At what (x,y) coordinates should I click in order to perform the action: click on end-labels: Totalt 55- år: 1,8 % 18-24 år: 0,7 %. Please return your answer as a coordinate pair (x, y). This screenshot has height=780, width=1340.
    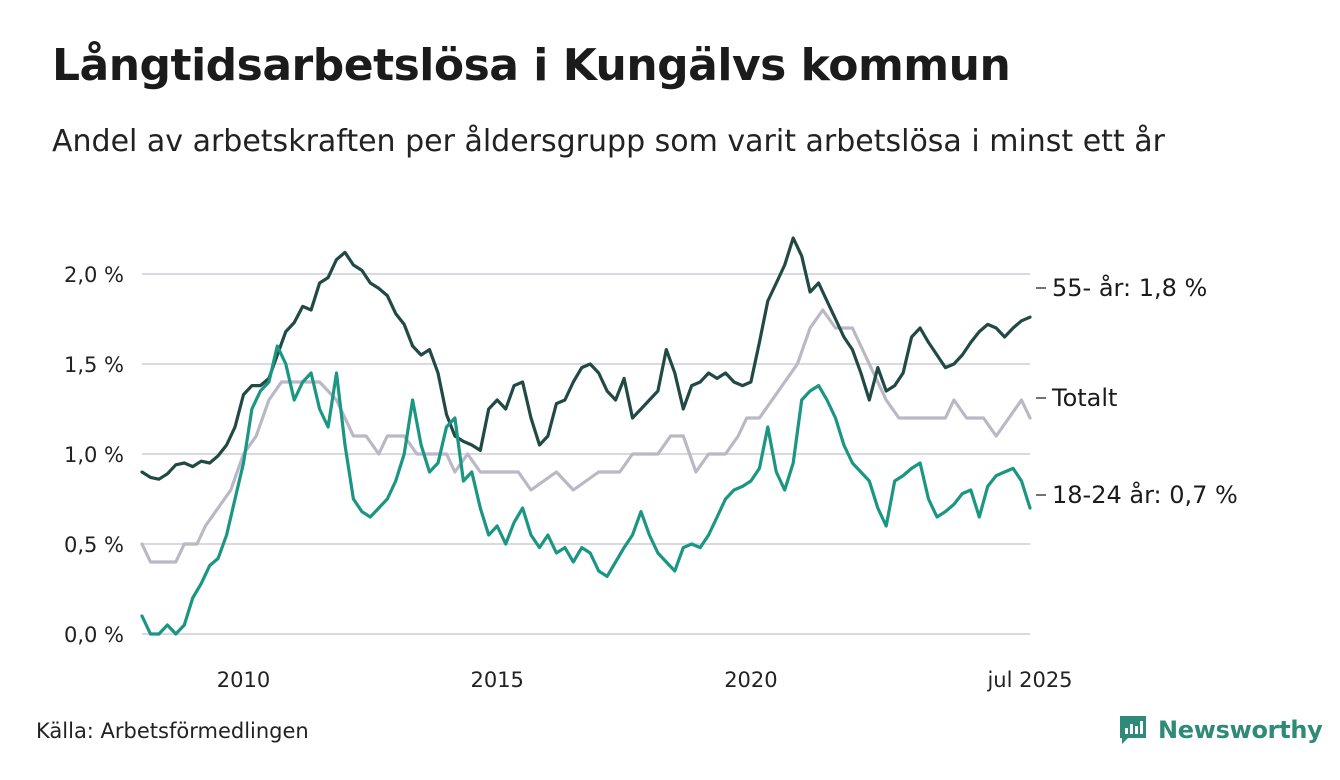
    Looking at the image, I should click on (1137, 391).